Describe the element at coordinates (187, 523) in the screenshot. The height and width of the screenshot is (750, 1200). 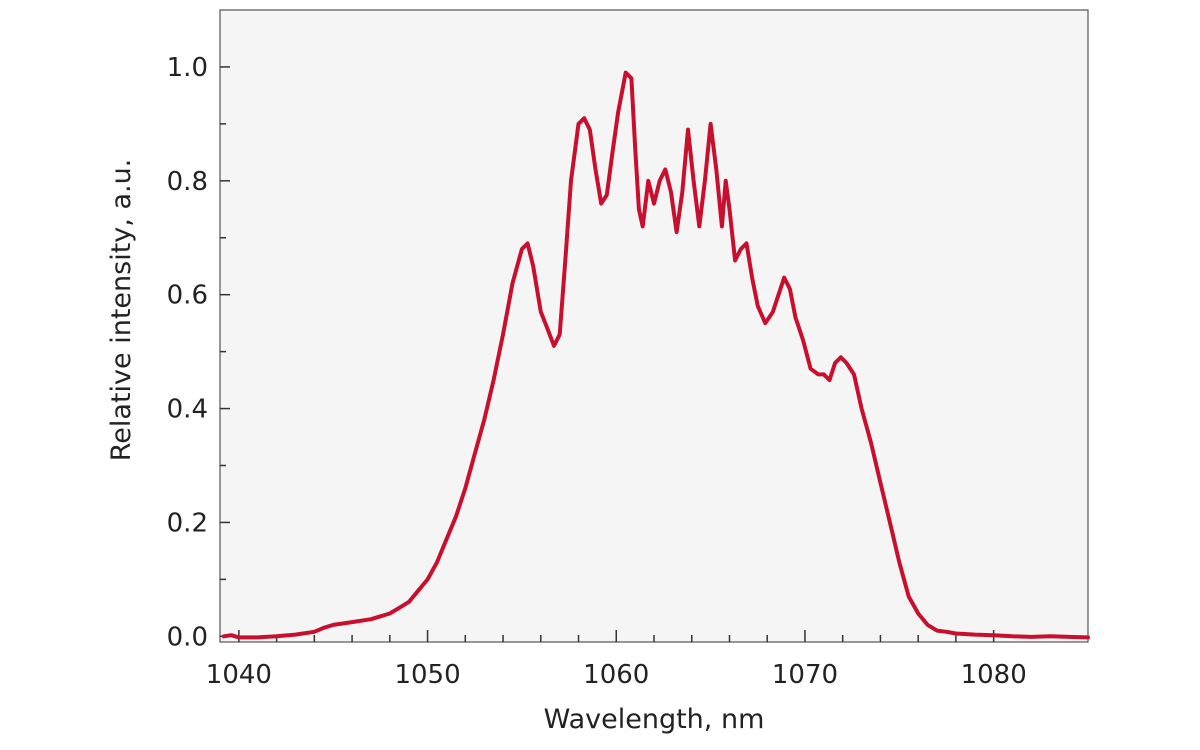
I see `y-tick-label: 0.2` at that location.